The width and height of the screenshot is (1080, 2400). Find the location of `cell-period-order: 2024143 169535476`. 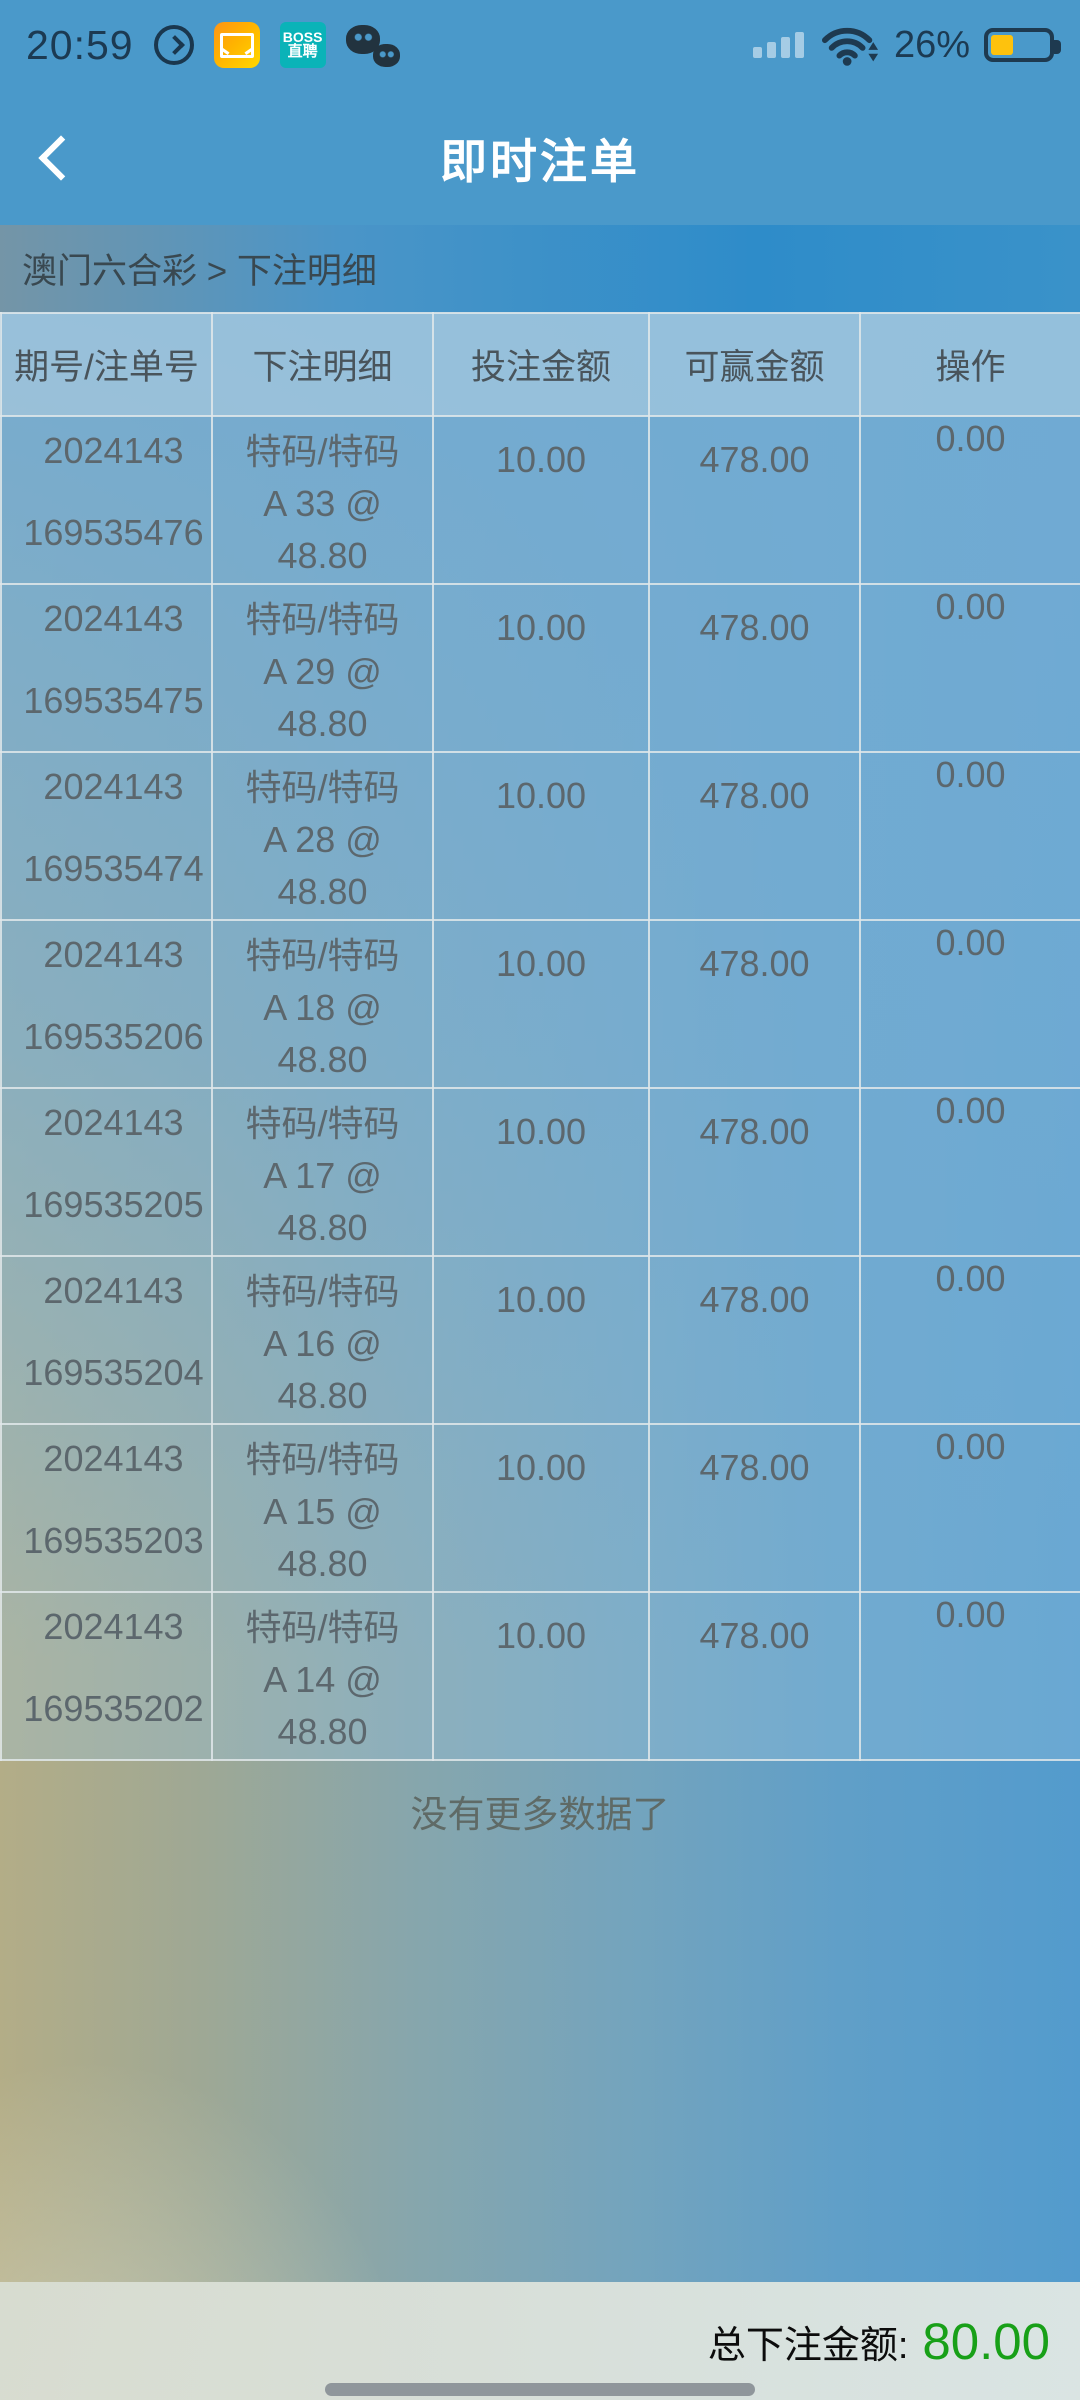

cell-period-order: 2024143 169535476 is located at coordinates (106, 500).